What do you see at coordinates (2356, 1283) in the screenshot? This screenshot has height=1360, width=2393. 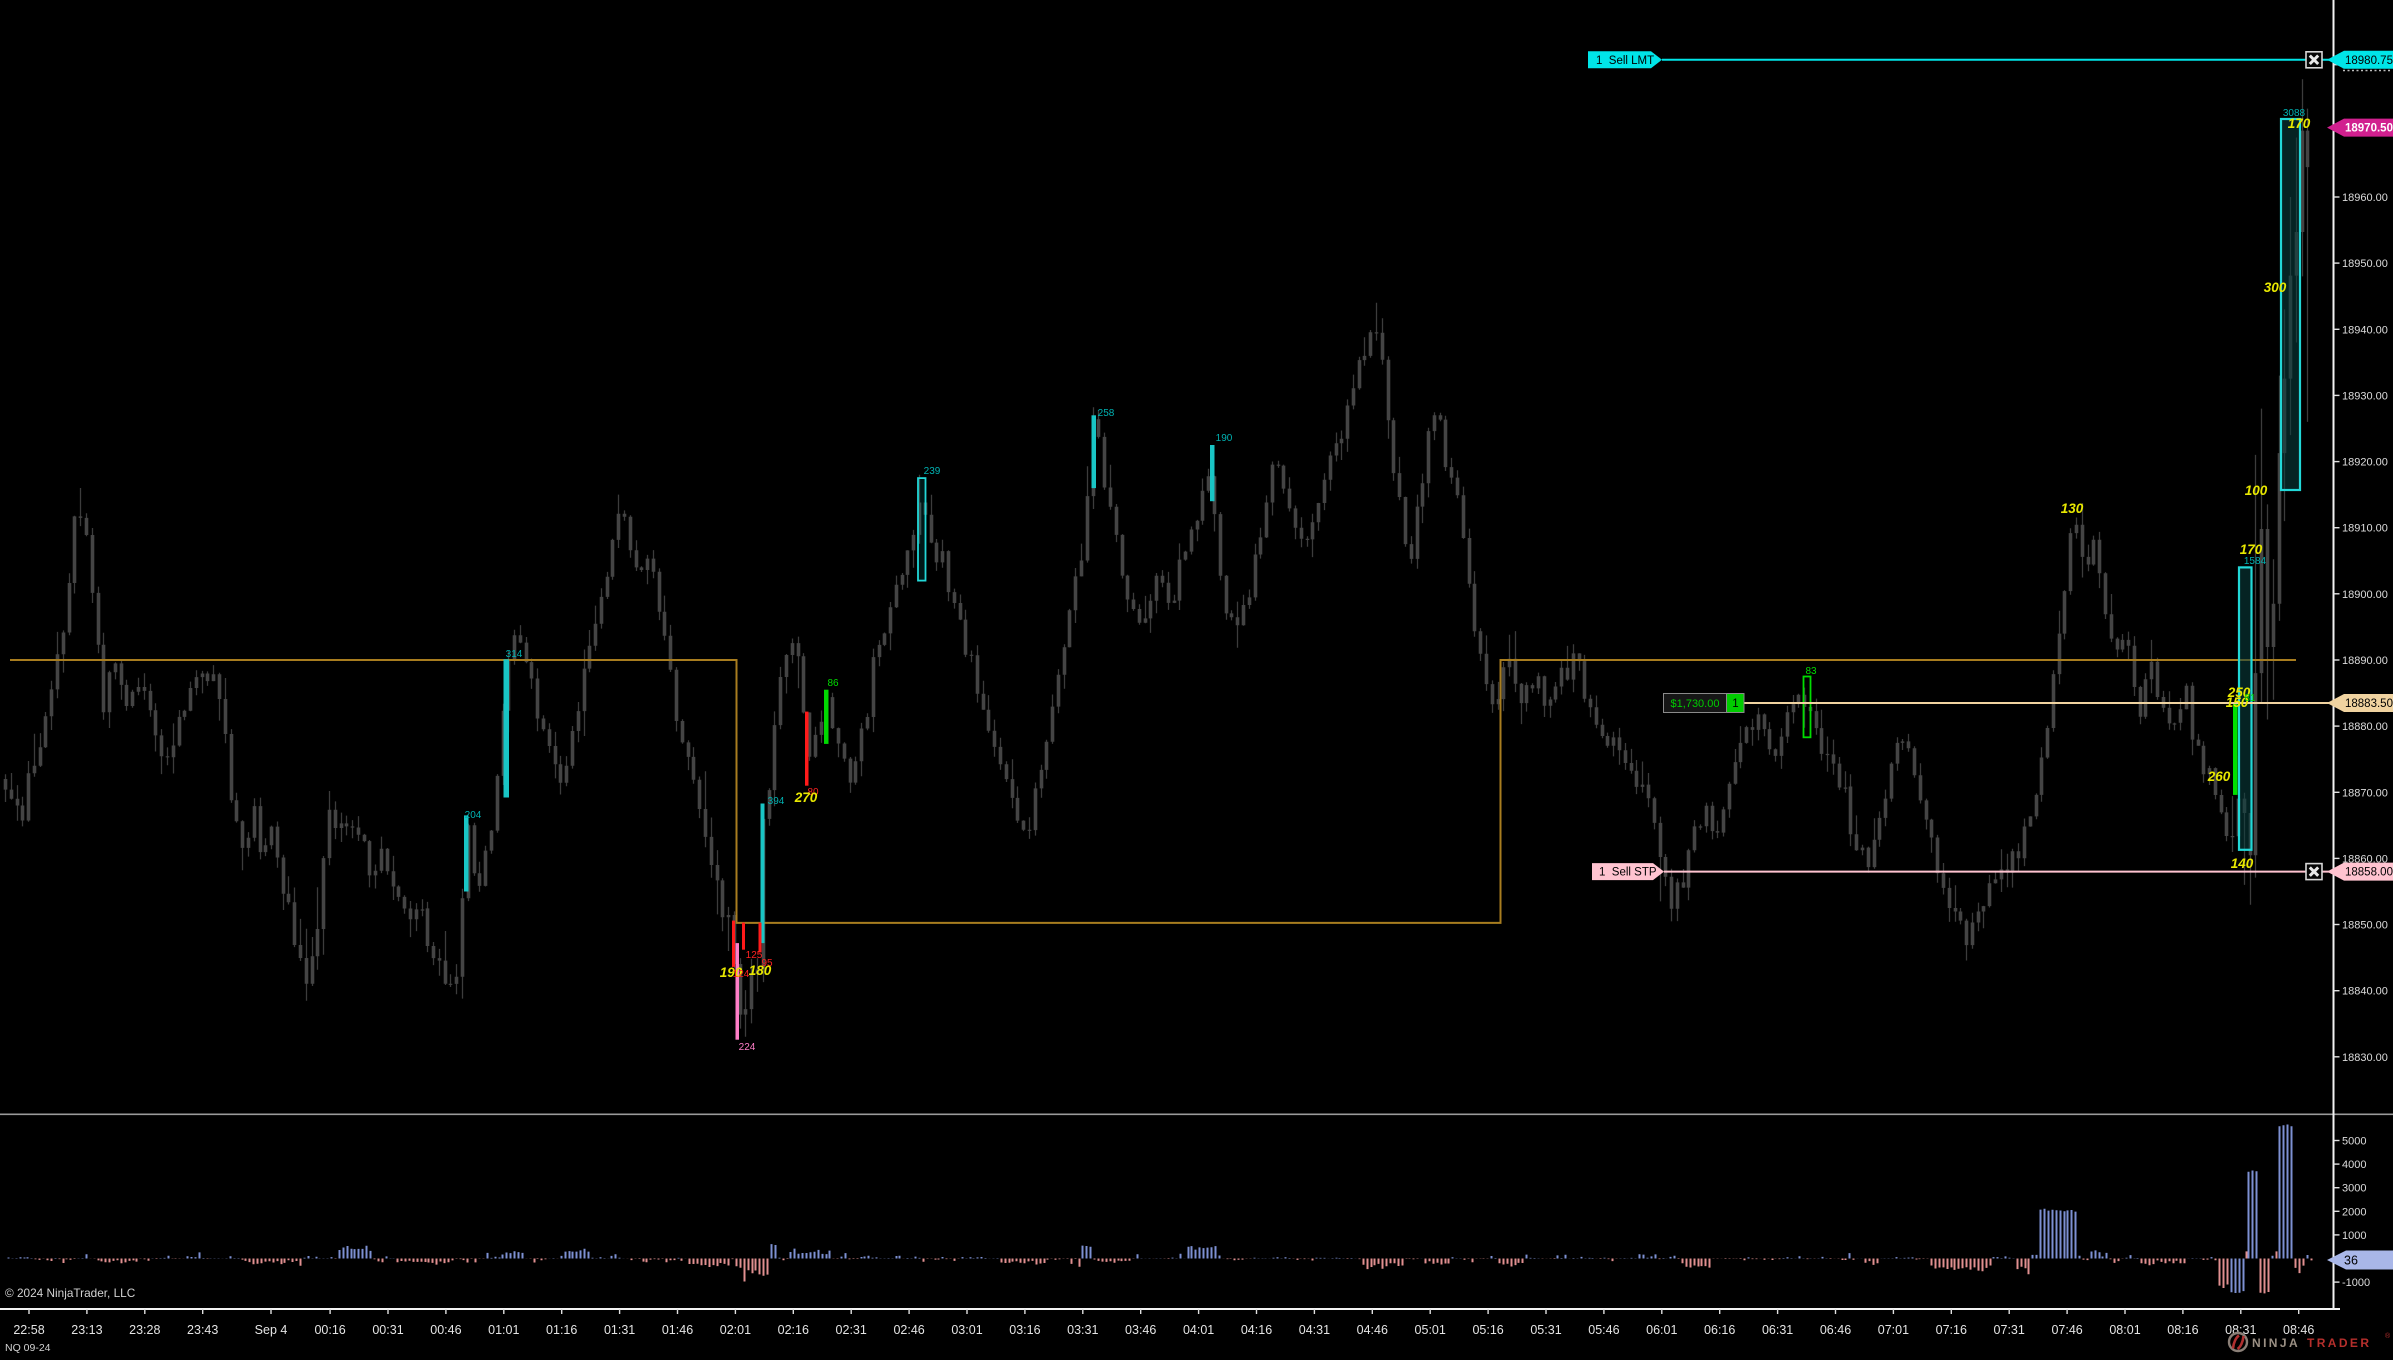 I see `svg-text: -1000` at bounding box center [2356, 1283].